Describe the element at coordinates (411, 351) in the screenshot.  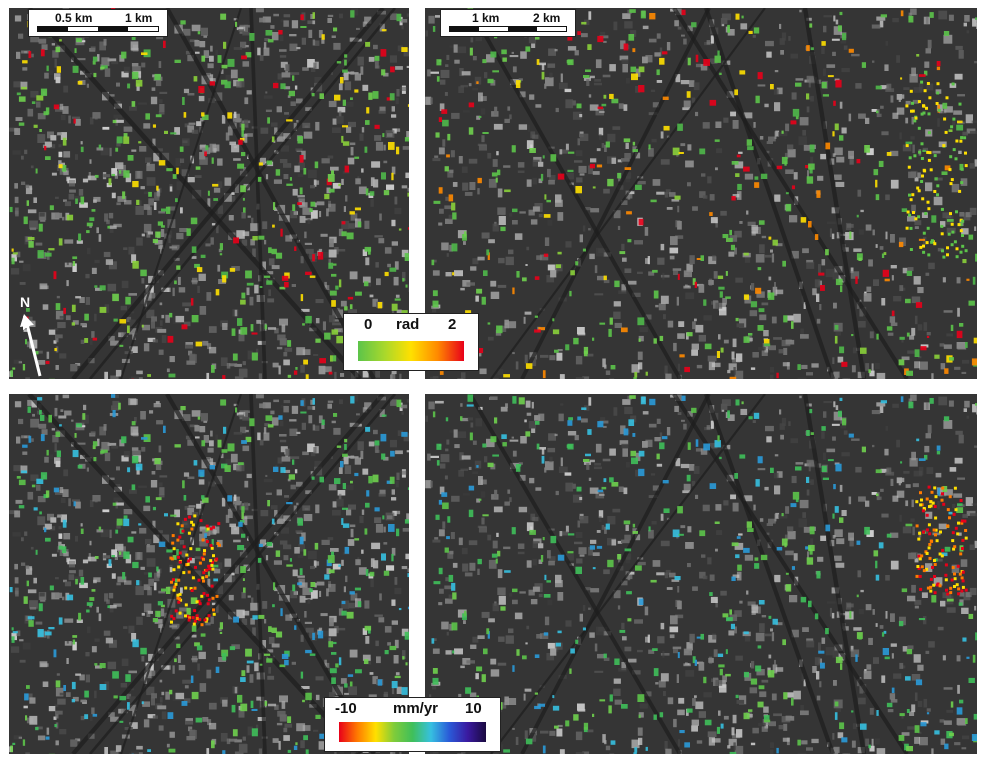
I see `color-ramp-phase` at that location.